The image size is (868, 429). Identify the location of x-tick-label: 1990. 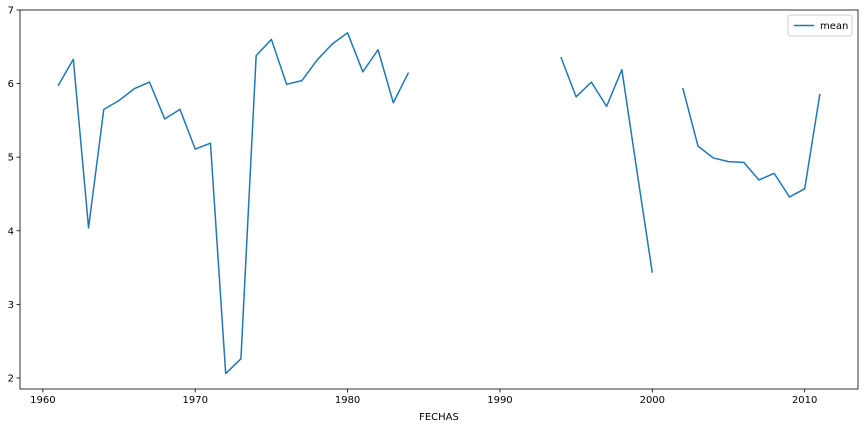
(499, 400).